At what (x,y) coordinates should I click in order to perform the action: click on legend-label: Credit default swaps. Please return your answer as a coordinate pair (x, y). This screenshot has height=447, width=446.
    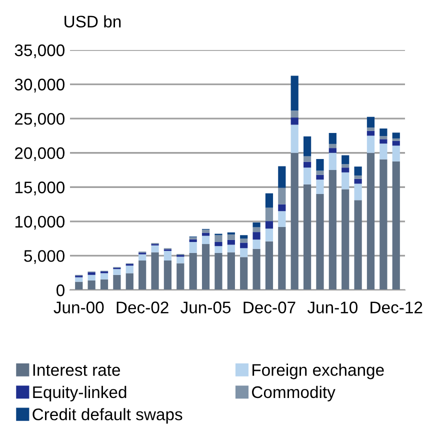
    Looking at the image, I should click on (107, 416).